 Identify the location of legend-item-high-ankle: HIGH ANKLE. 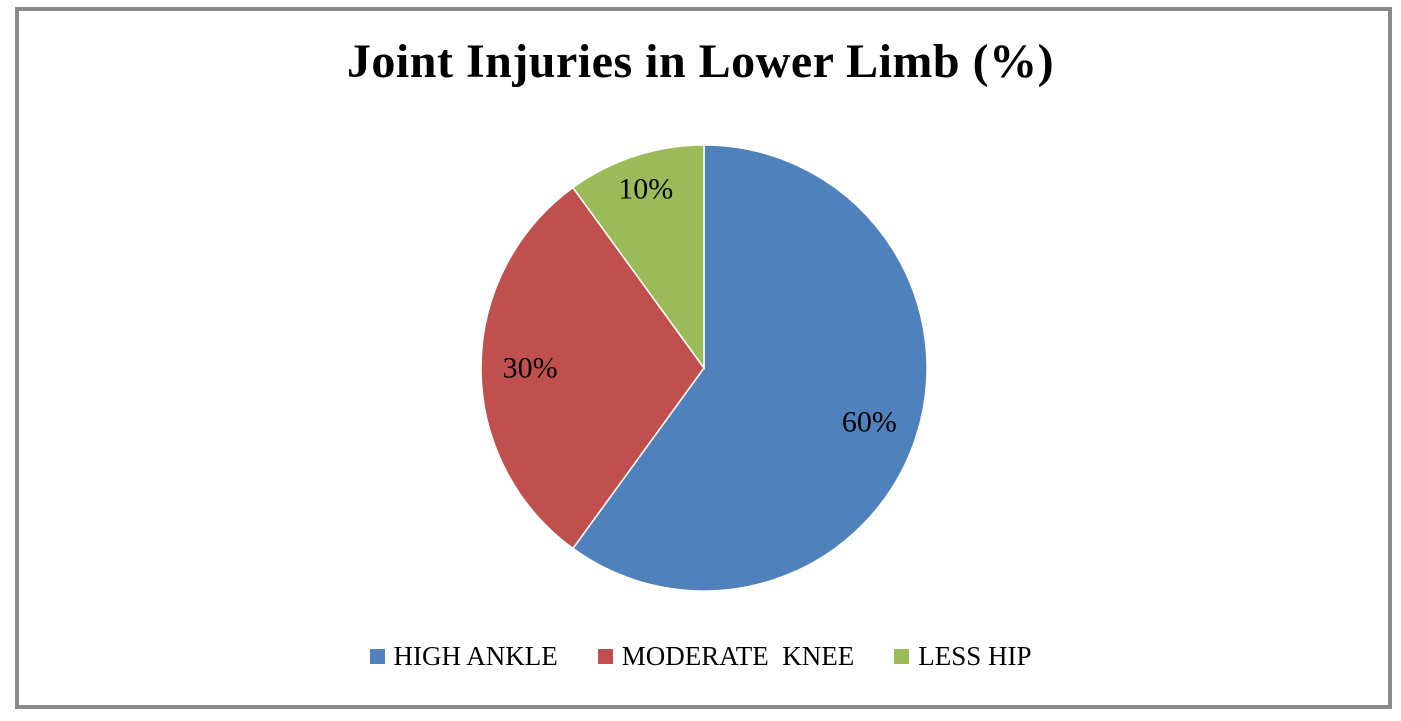
(463, 656).